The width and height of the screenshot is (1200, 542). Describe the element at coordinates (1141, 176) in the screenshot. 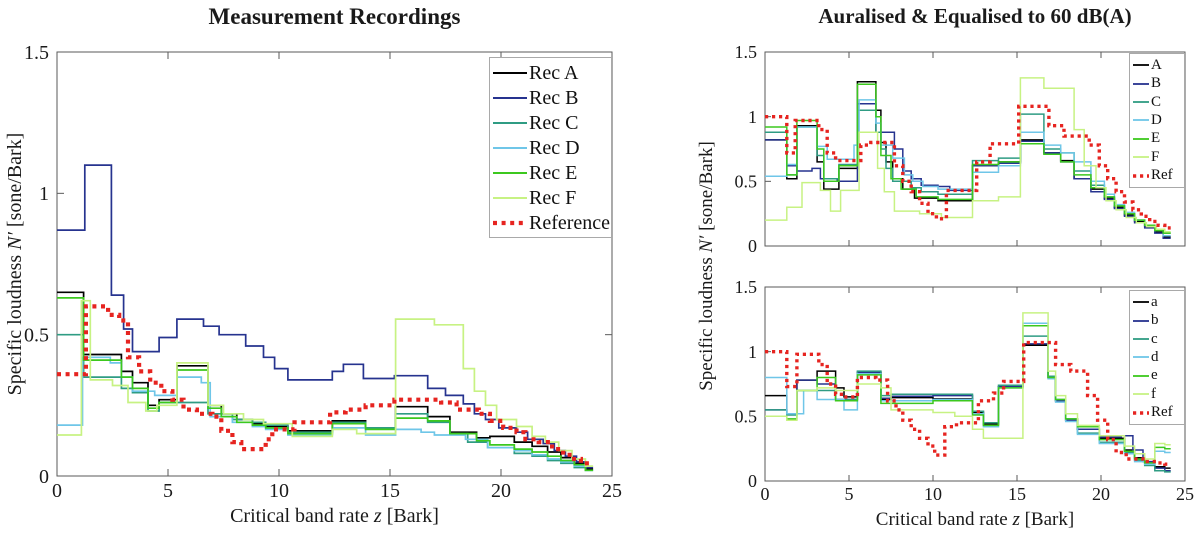

I see `legend-line-swatch-aur-ref` at that location.